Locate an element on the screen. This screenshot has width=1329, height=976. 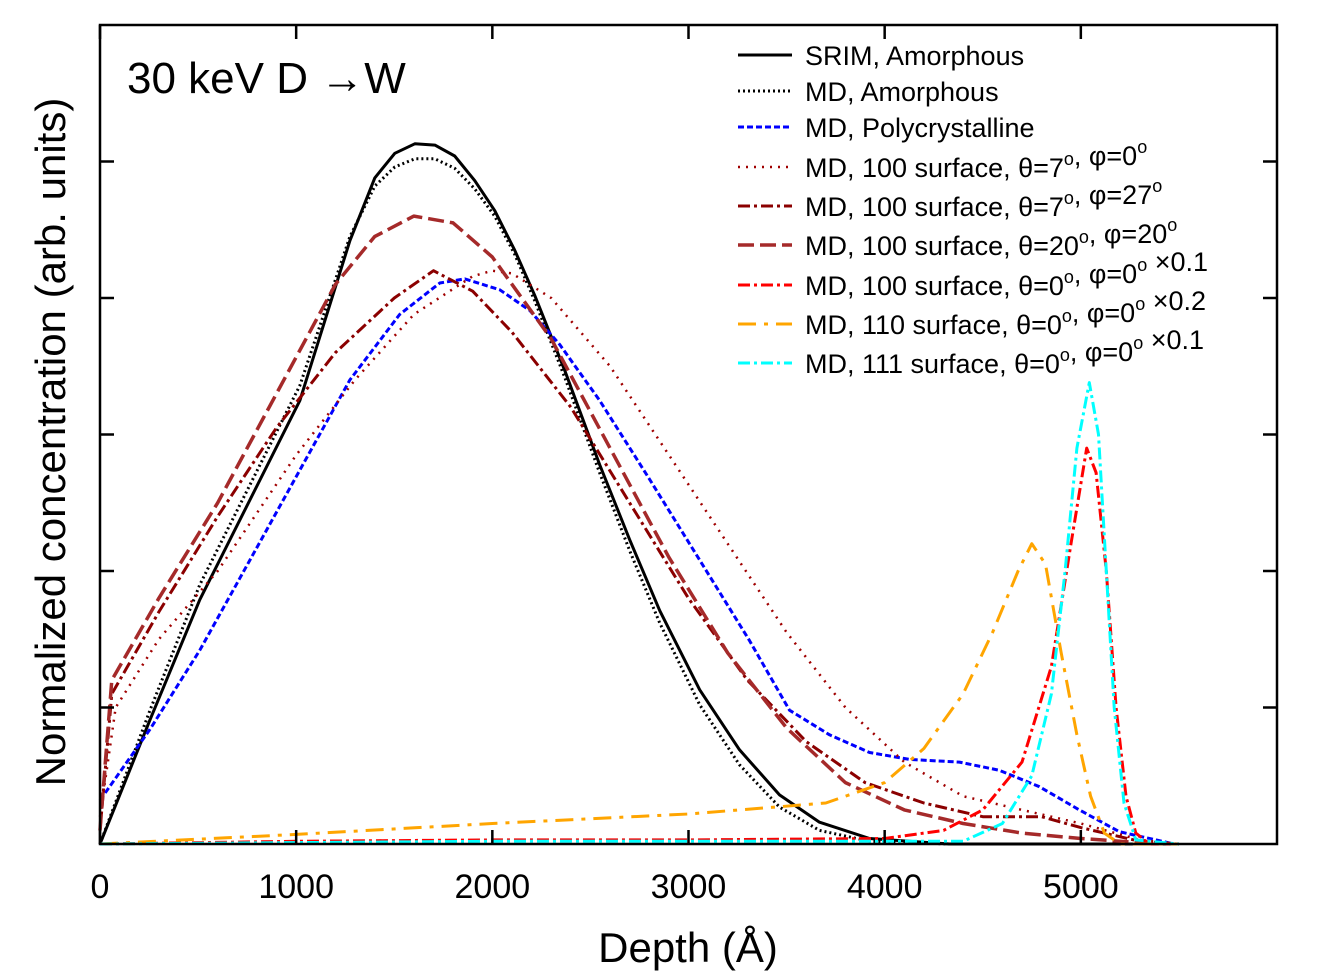
legend-label: SRIM, Amorphous is located at coordinates (914, 56).